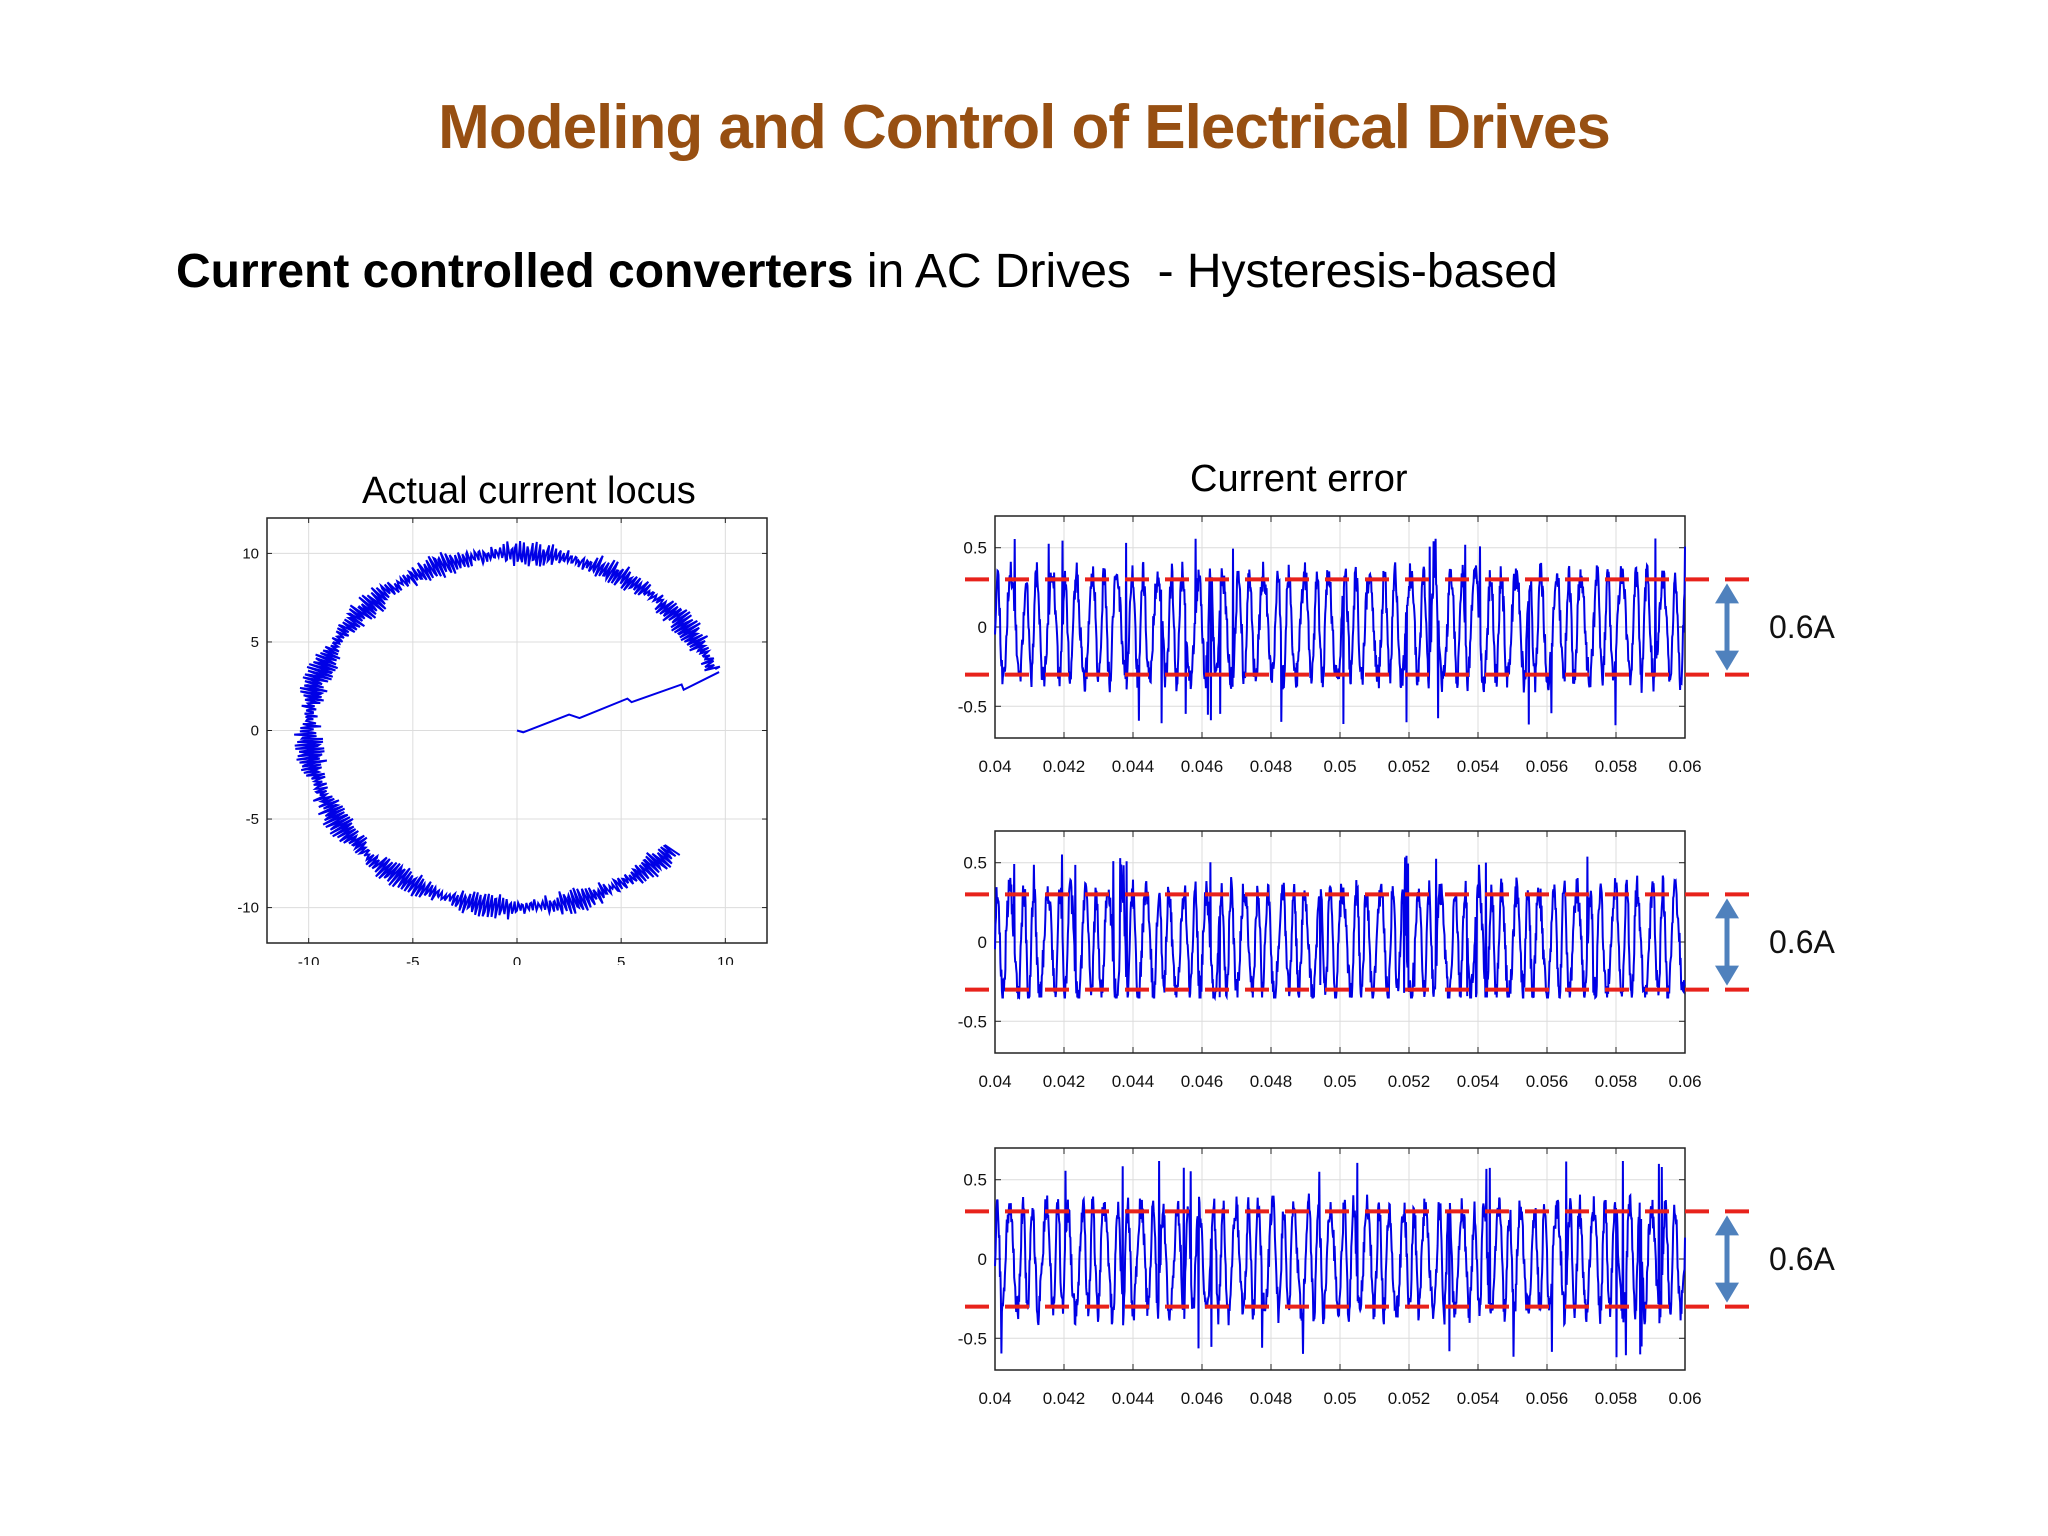  Describe the element at coordinates (621, 959) in the screenshot. I see `x-tick-label: 5` at that location.